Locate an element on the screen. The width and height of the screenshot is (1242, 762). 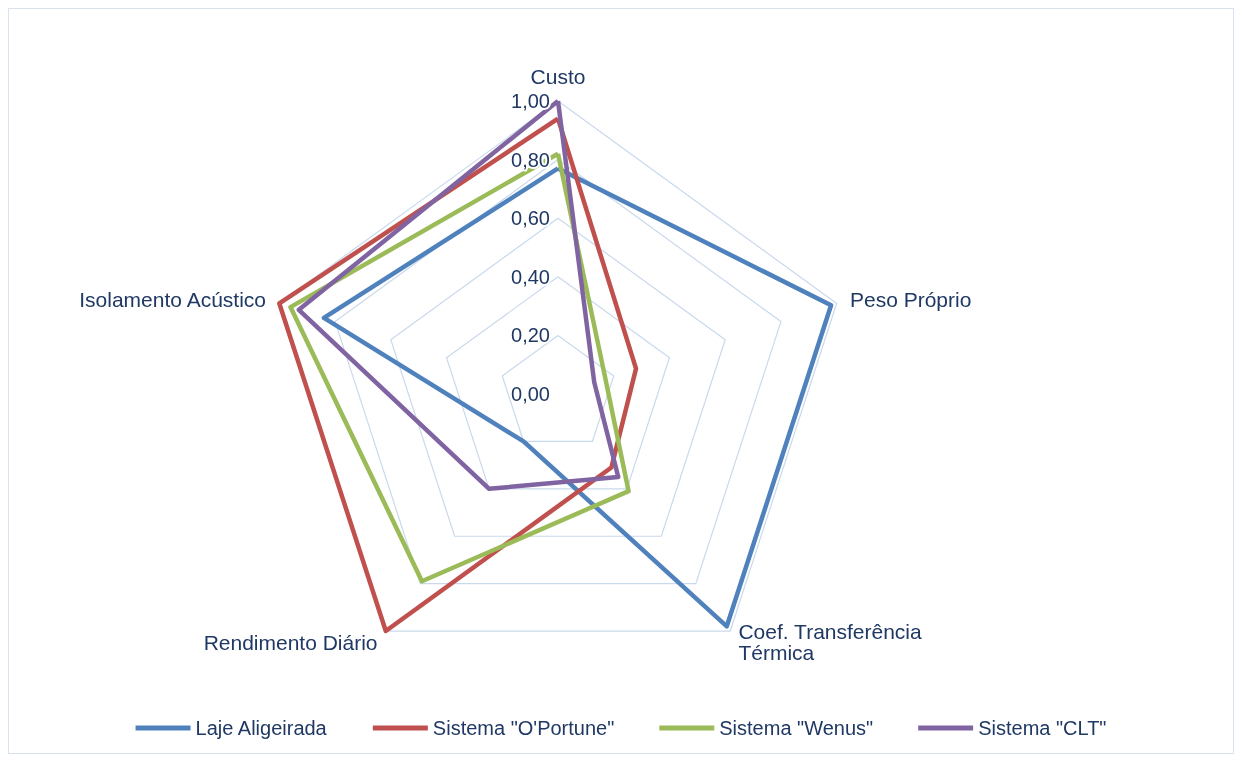
spoke-label: Isolamento Acústico is located at coordinates (173, 299).